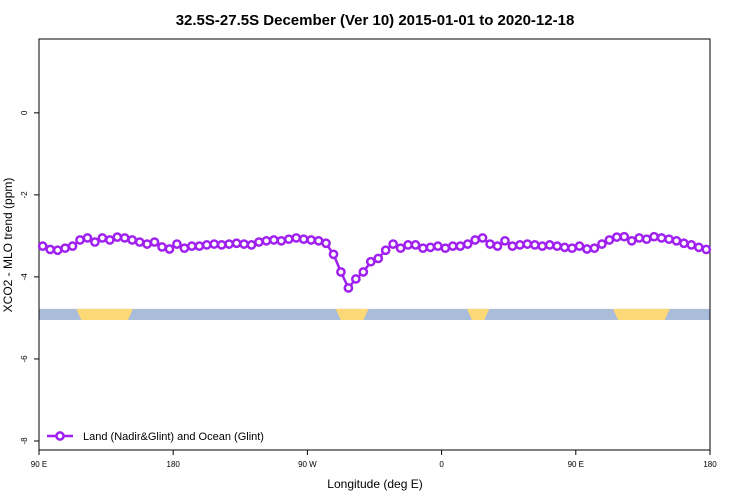 This screenshot has height=500, width=750. I want to click on legend-marker, so click(60, 436).